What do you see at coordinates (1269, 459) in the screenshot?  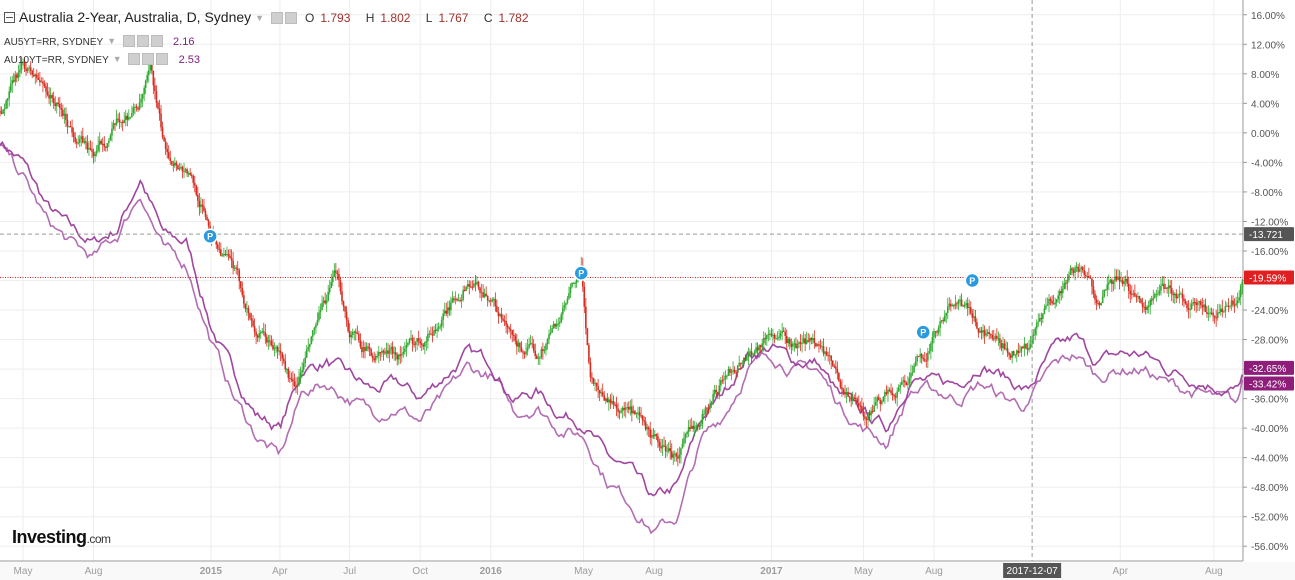 I see `y-tick-label: -44.00%` at bounding box center [1269, 459].